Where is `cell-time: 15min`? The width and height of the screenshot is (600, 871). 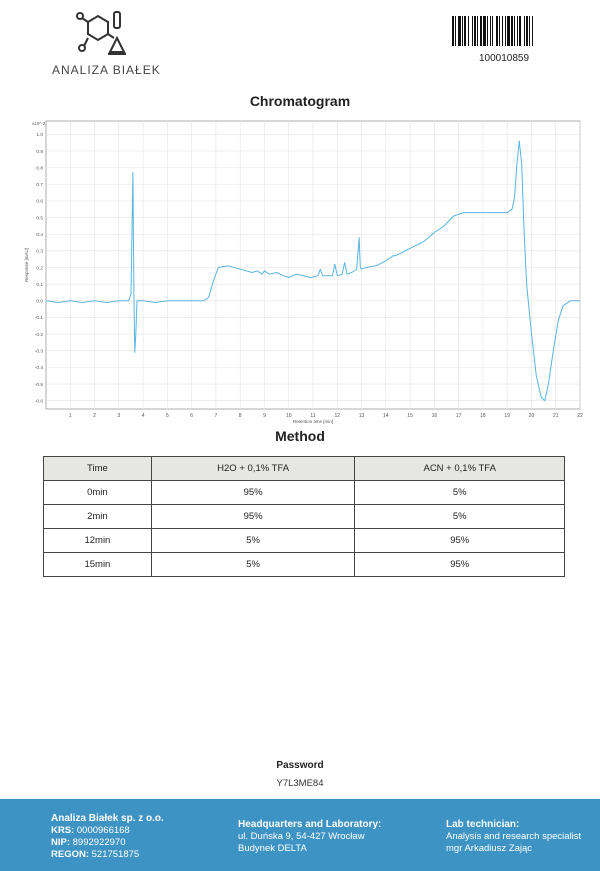 cell-time: 15min is located at coordinates (97, 564).